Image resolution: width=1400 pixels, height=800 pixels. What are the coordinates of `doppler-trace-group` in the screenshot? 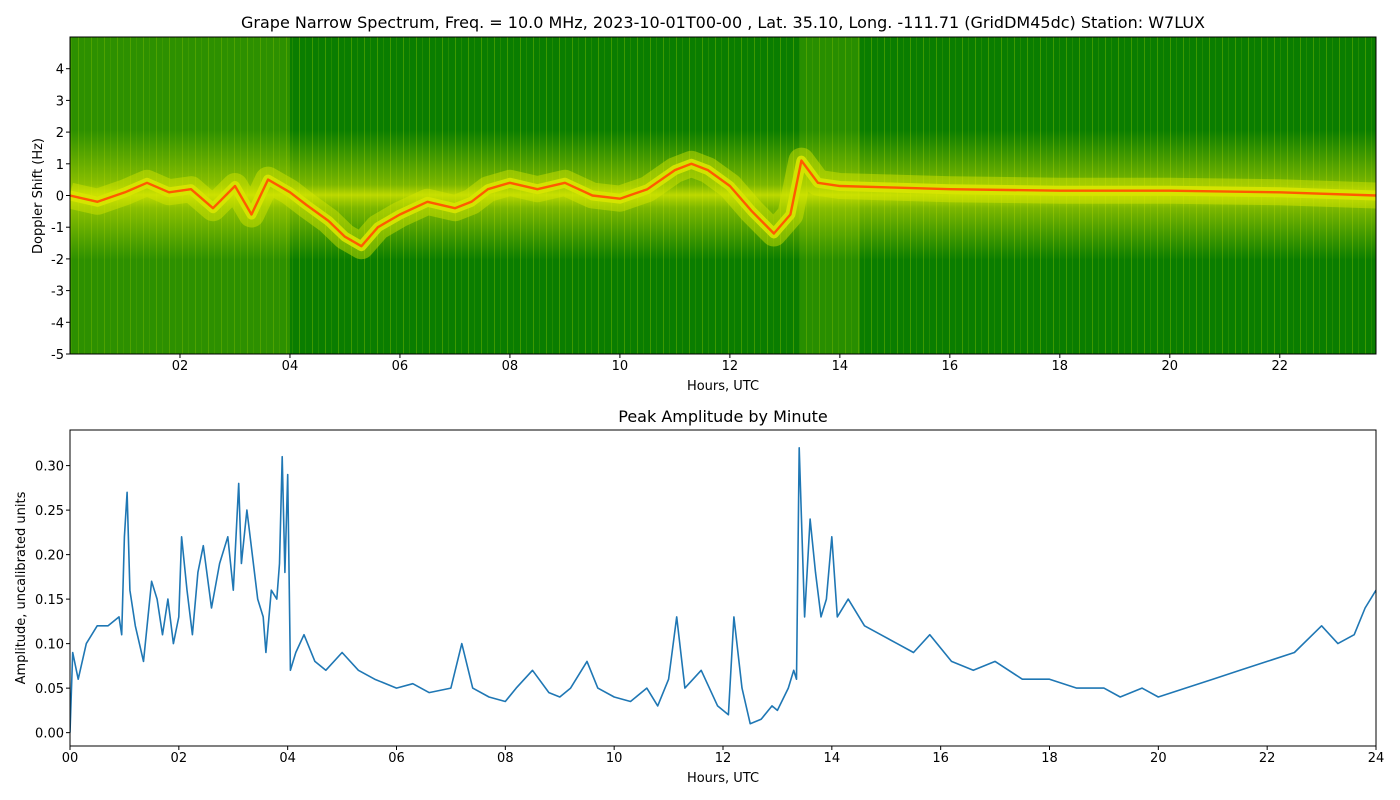 It's located at (723, 203).